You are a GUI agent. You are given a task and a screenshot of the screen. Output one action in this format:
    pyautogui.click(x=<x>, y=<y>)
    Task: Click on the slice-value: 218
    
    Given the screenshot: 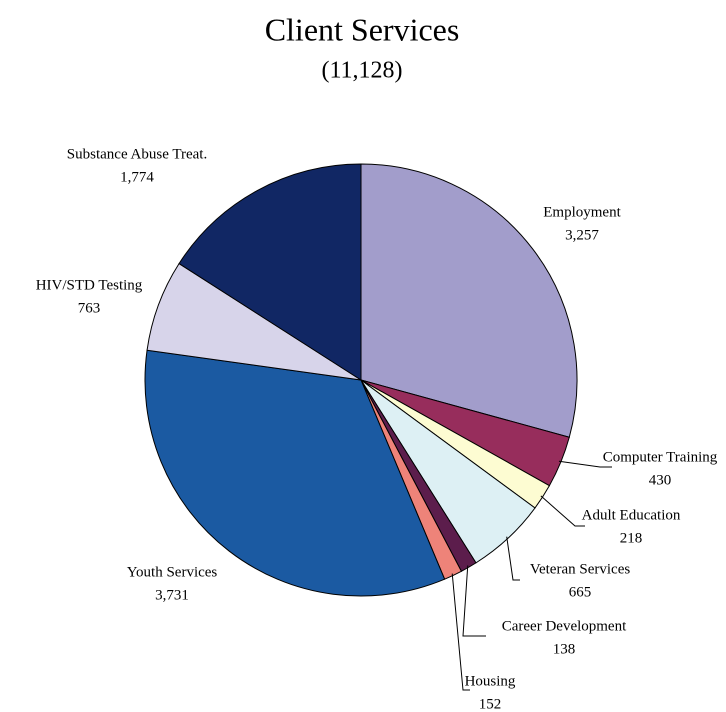 What is the action you would take?
    pyautogui.click(x=631, y=538)
    